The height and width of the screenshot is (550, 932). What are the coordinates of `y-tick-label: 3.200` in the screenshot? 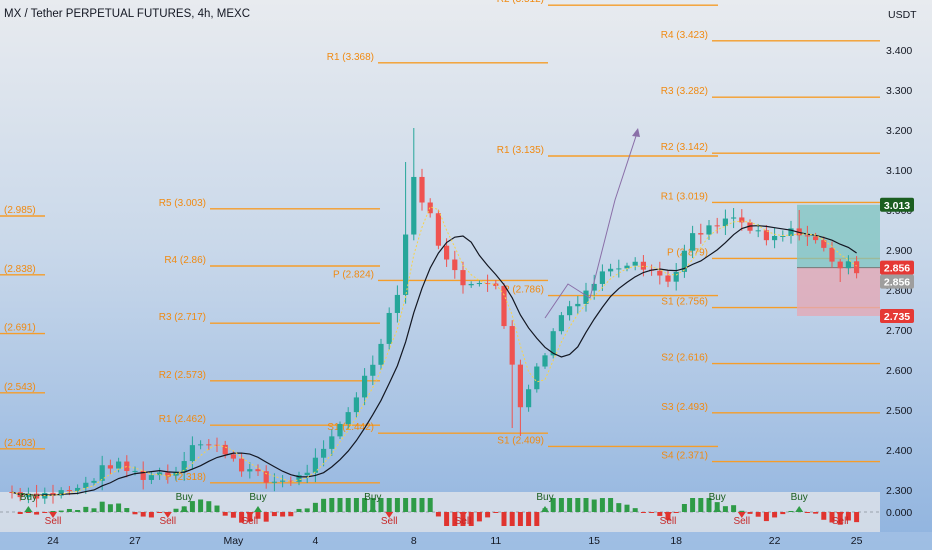 It's located at (899, 131).